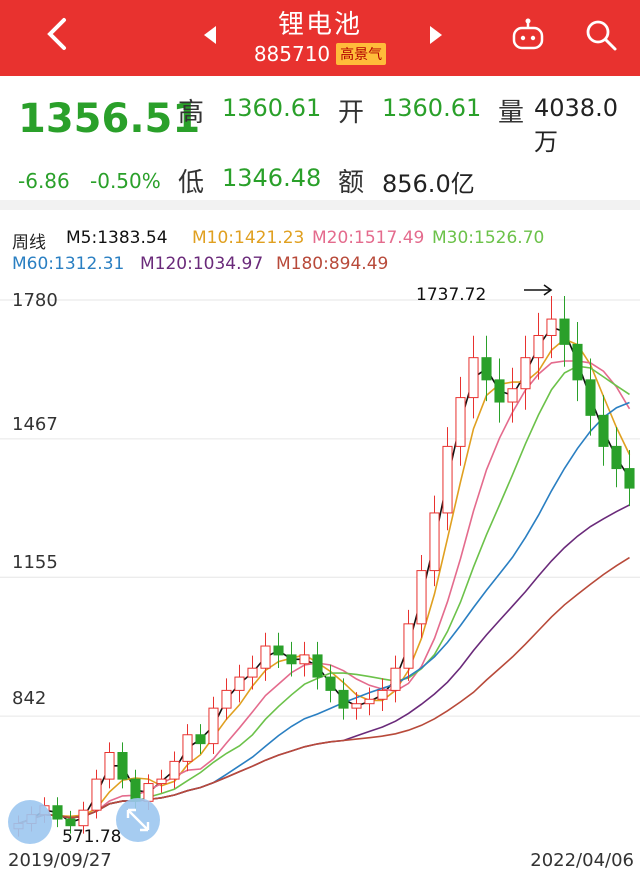 Image resolution: width=640 pixels, height=871 pixels. I want to click on prev-triangle-icon, so click(209, 35).